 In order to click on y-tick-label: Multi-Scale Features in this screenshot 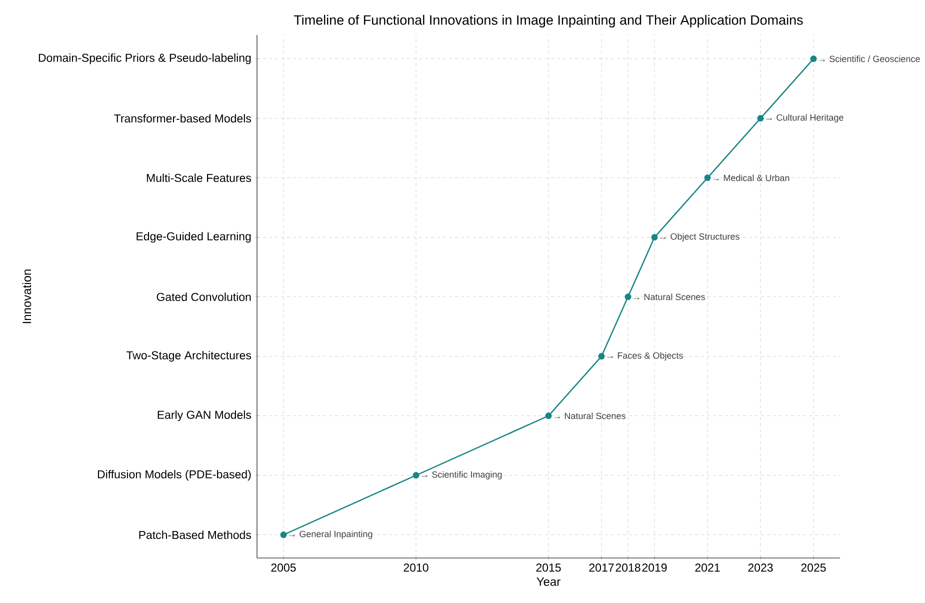, I will do `click(199, 178)`.